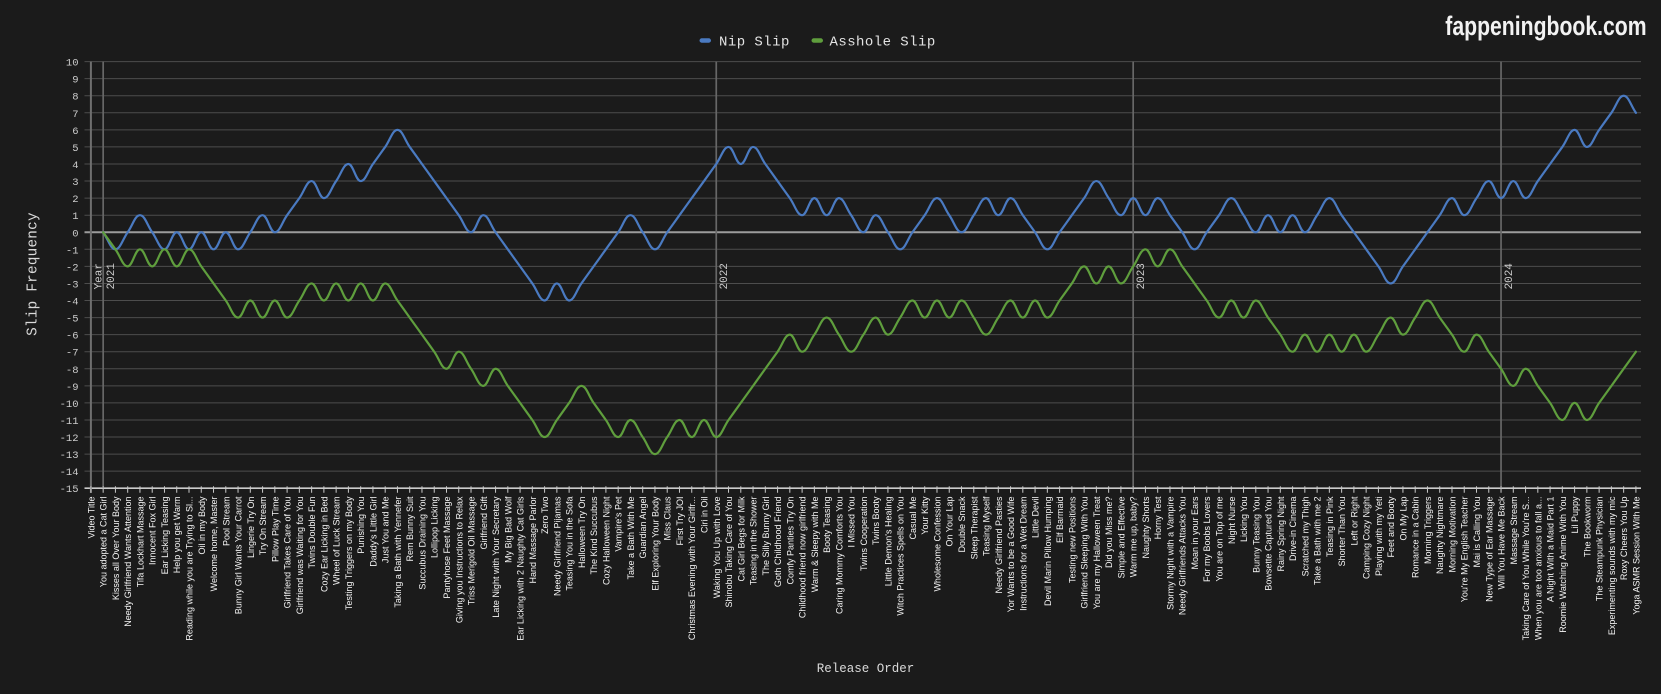 Image resolution: width=1661 pixels, height=694 pixels. Describe the element at coordinates (1256, 535) in the screenshot. I see `svg-text: Bunny Teasing You` at that location.